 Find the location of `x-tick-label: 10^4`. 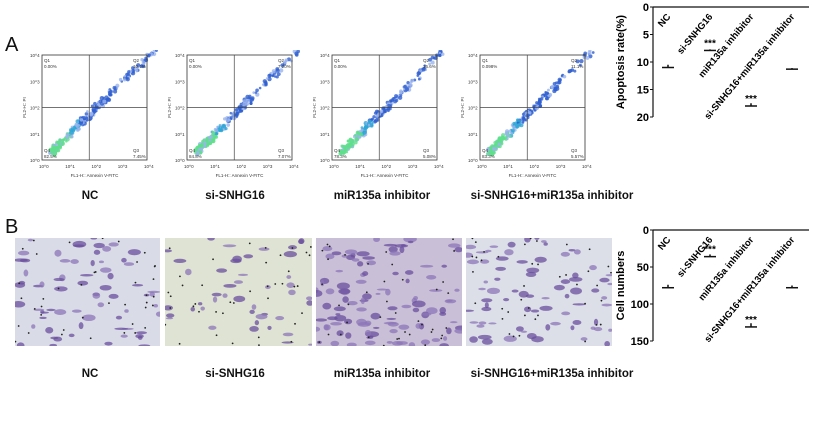

x-tick-label: 10^4 is located at coordinates (439, 166).